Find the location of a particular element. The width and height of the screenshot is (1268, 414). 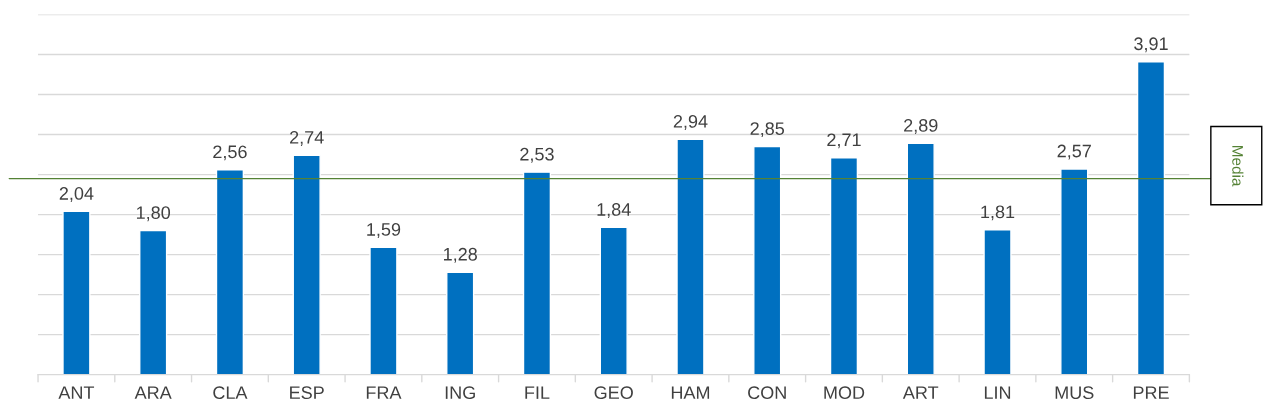

x-tick-label: LIN is located at coordinates (997, 392).